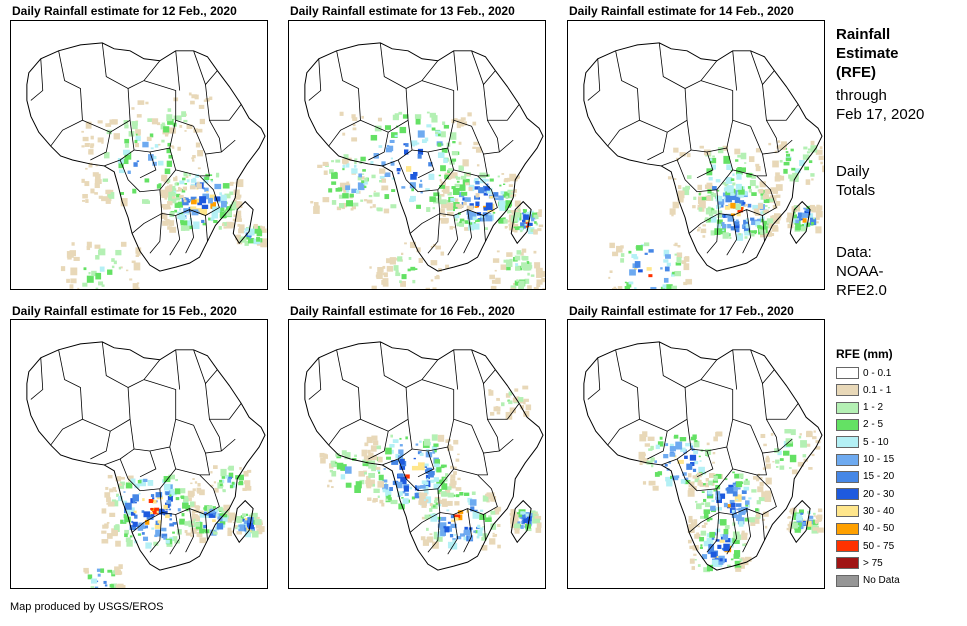 The height and width of the screenshot is (626, 967). What do you see at coordinates (865, 460) in the screenshot?
I see `legend-item: 10 - 15` at bounding box center [865, 460].